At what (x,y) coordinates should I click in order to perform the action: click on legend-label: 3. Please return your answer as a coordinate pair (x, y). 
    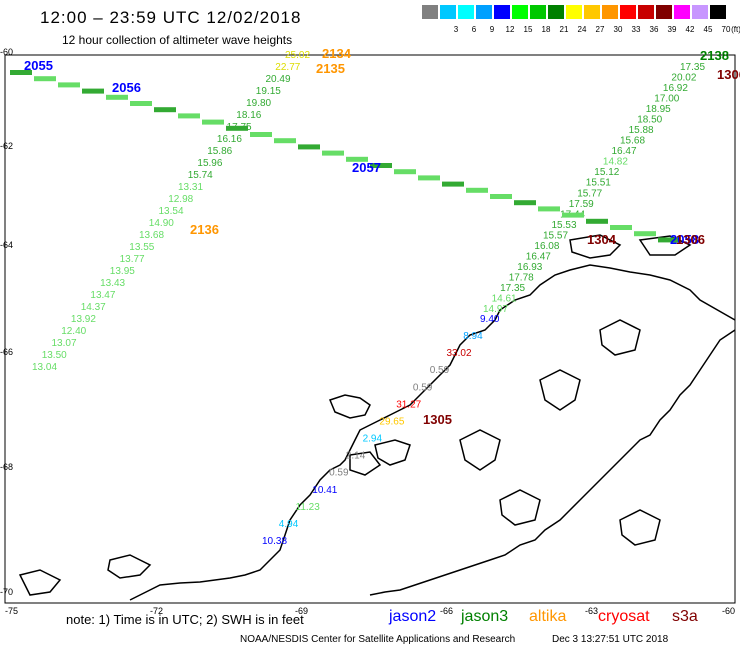
    Looking at the image, I should click on (456, 29).